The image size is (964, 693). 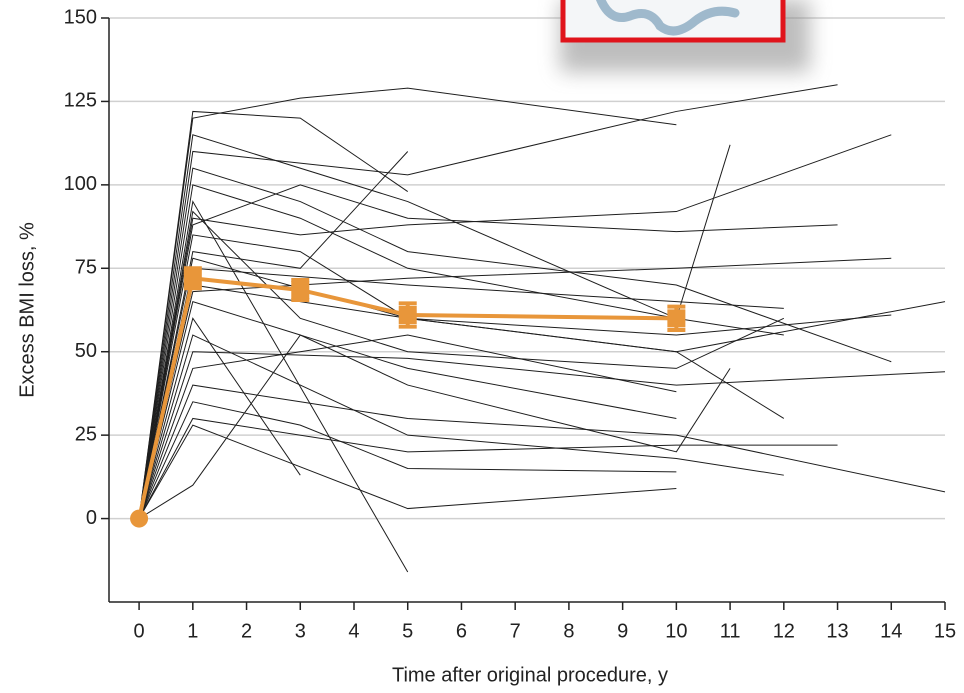 I want to click on x-tick-label: 11, so click(x=730, y=631).